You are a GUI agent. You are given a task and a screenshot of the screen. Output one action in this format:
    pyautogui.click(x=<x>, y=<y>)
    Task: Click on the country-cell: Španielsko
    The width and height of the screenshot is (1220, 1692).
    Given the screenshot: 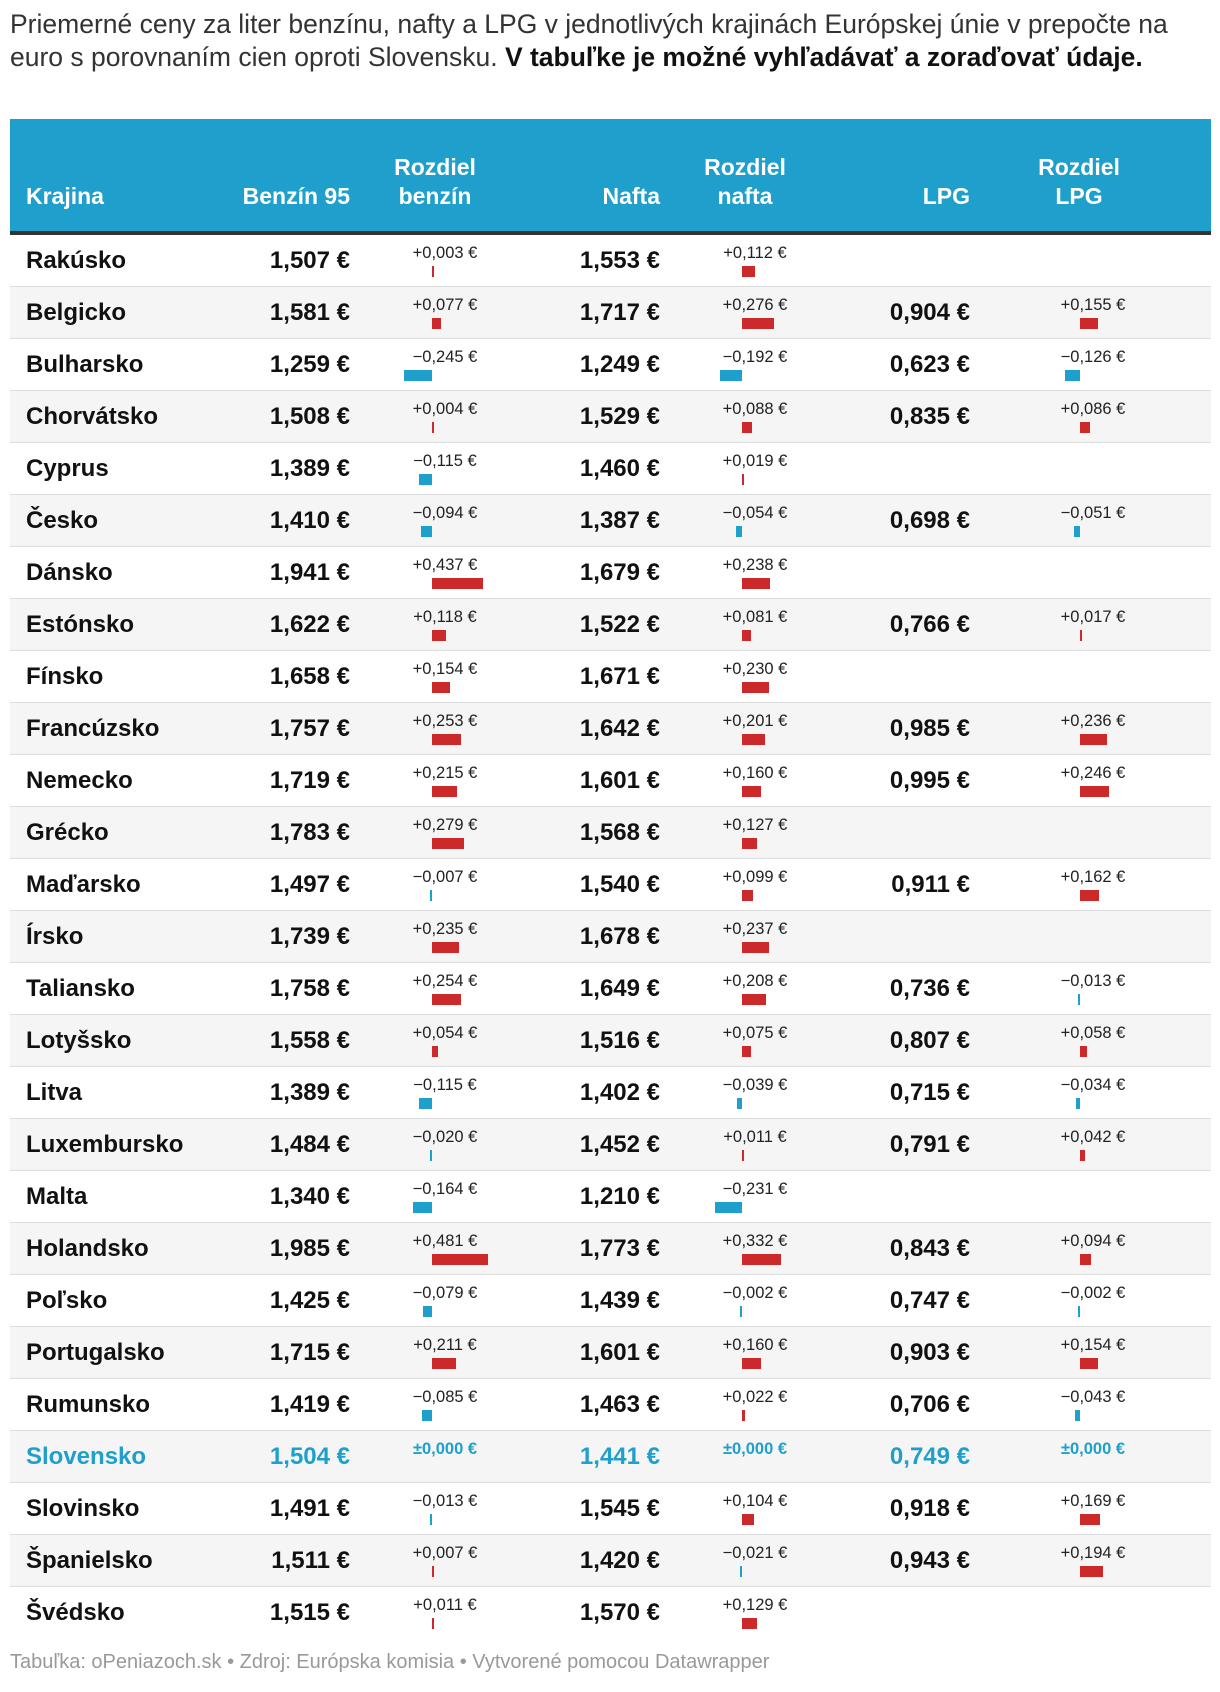 What is the action you would take?
    pyautogui.click(x=110, y=1560)
    